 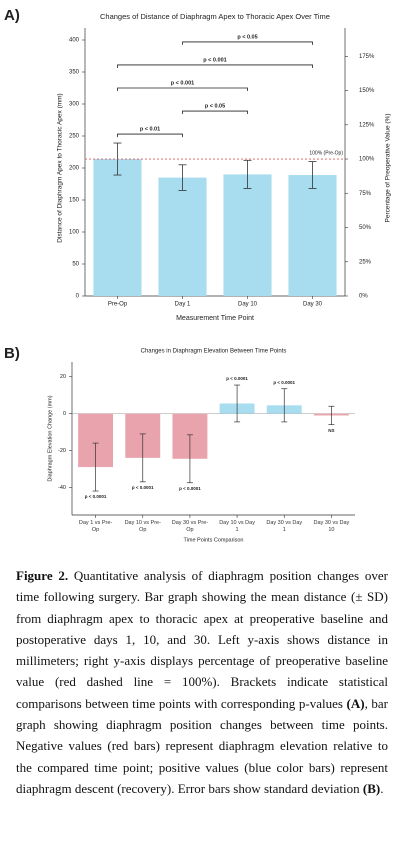 What do you see at coordinates (365, 228) in the screenshot?
I see `y2-tick-label: 50%` at bounding box center [365, 228].